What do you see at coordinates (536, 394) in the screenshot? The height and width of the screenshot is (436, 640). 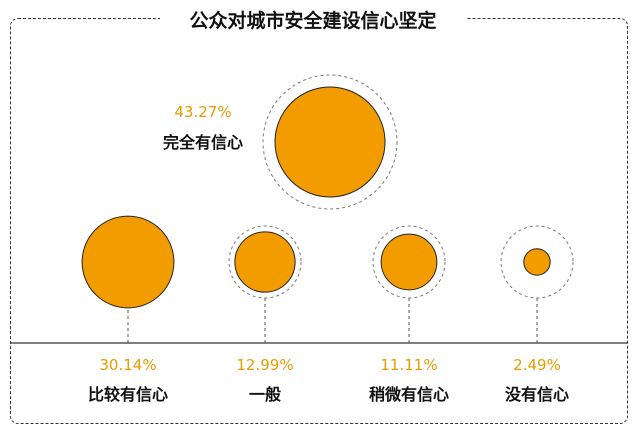 I see `category-label-4: 没有信心` at bounding box center [536, 394].